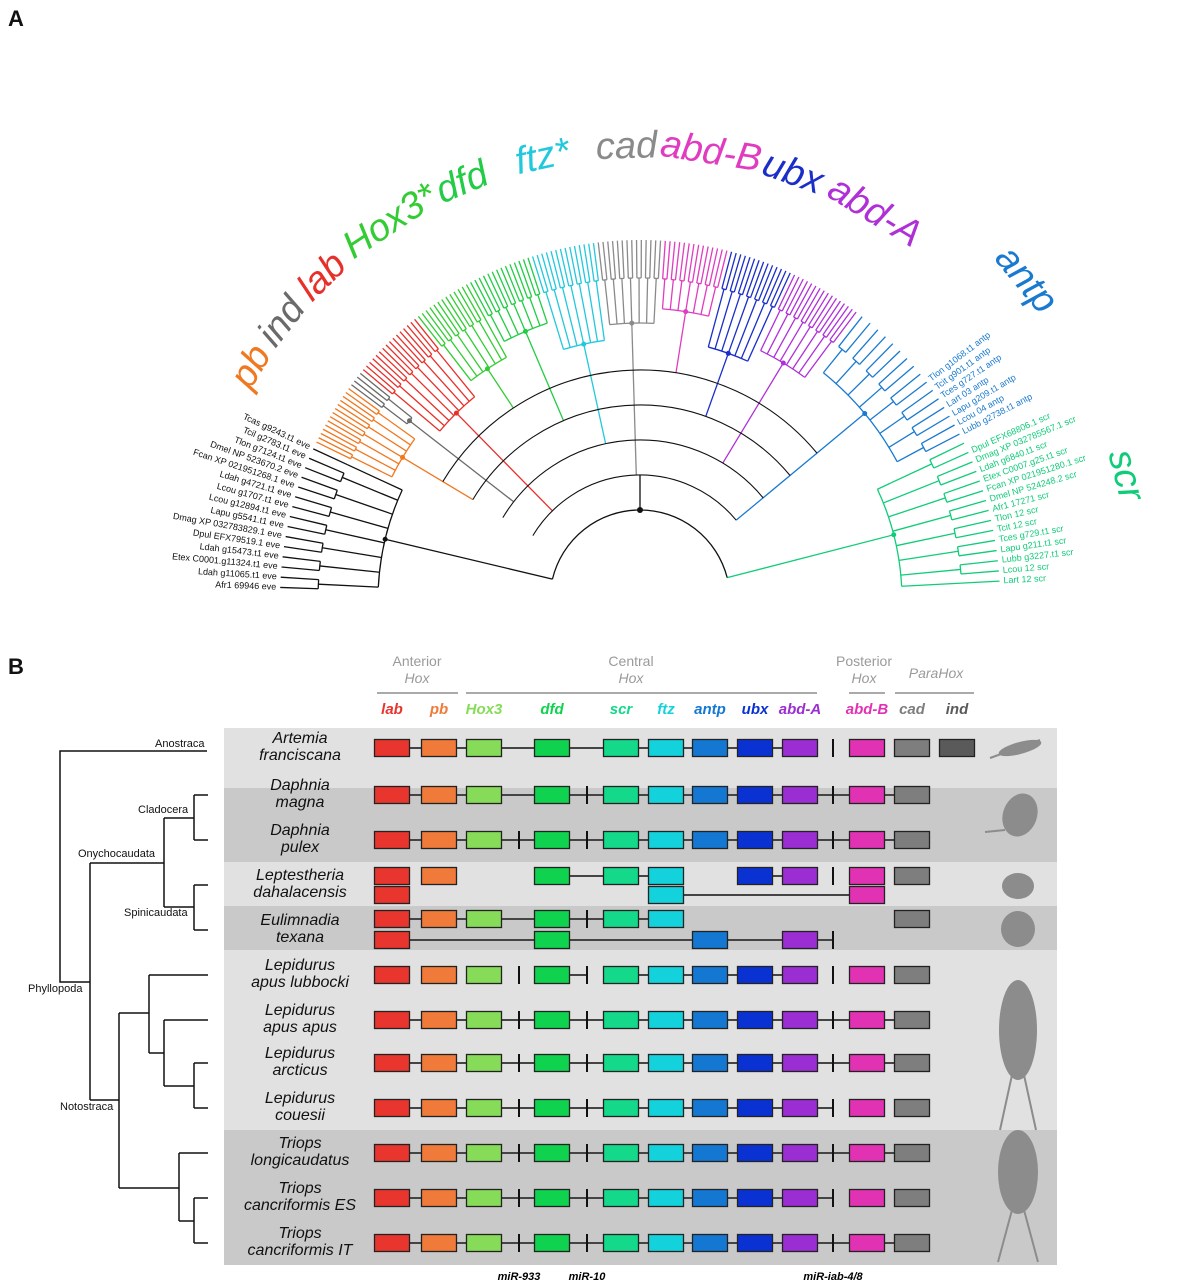  What do you see at coordinates (1025, 568) in the screenshot?
I see `leaf-label: Lcou 12 scr` at bounding box center [1025, 568].